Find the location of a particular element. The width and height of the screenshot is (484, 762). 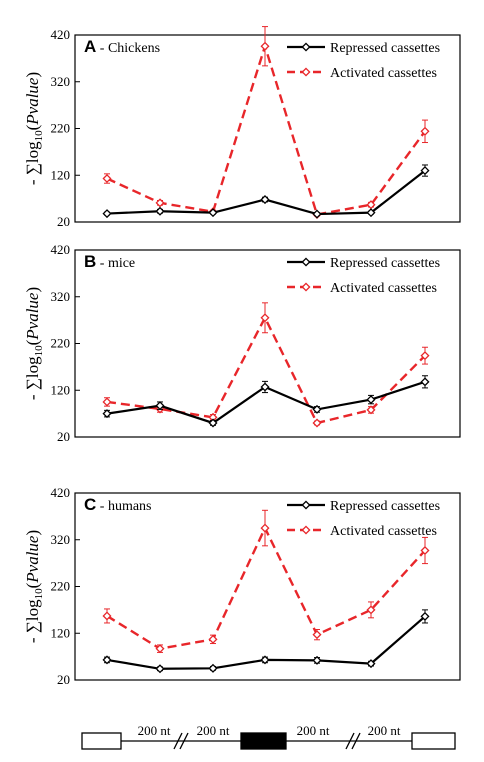

panel-title: B - mice is located at coordinates (109, 261).